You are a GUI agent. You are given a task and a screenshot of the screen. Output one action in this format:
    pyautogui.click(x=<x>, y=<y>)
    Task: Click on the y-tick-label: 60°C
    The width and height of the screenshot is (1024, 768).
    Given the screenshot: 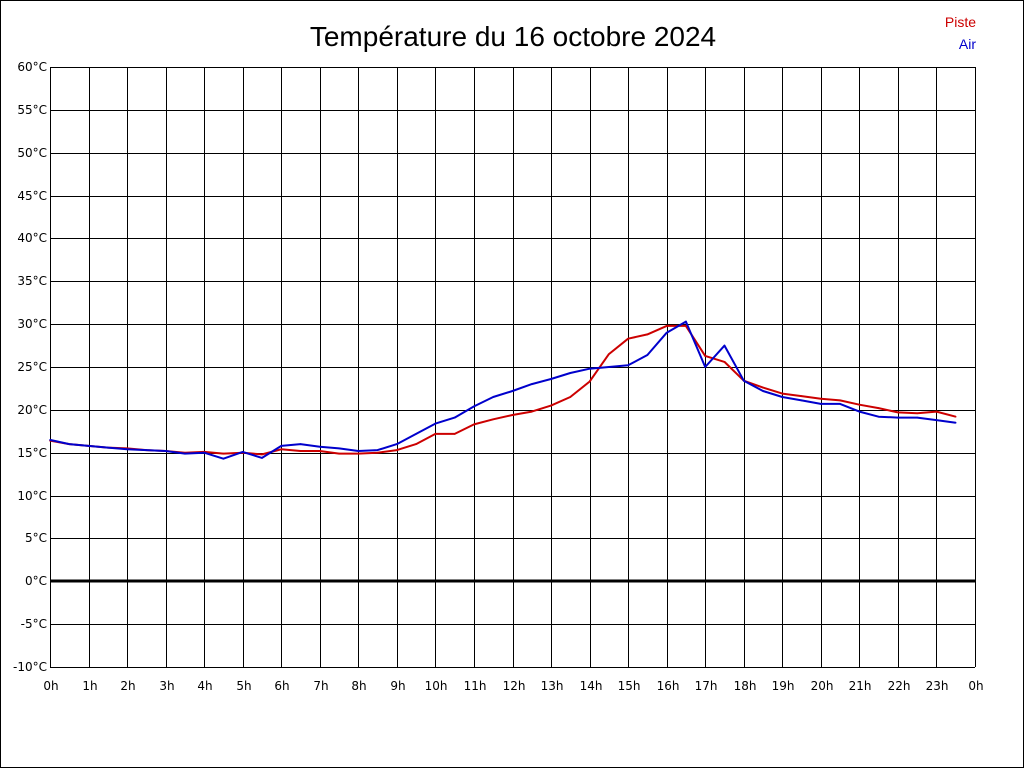 What is the action you would take?
    pyautogui.click(x=32, y=67)
    